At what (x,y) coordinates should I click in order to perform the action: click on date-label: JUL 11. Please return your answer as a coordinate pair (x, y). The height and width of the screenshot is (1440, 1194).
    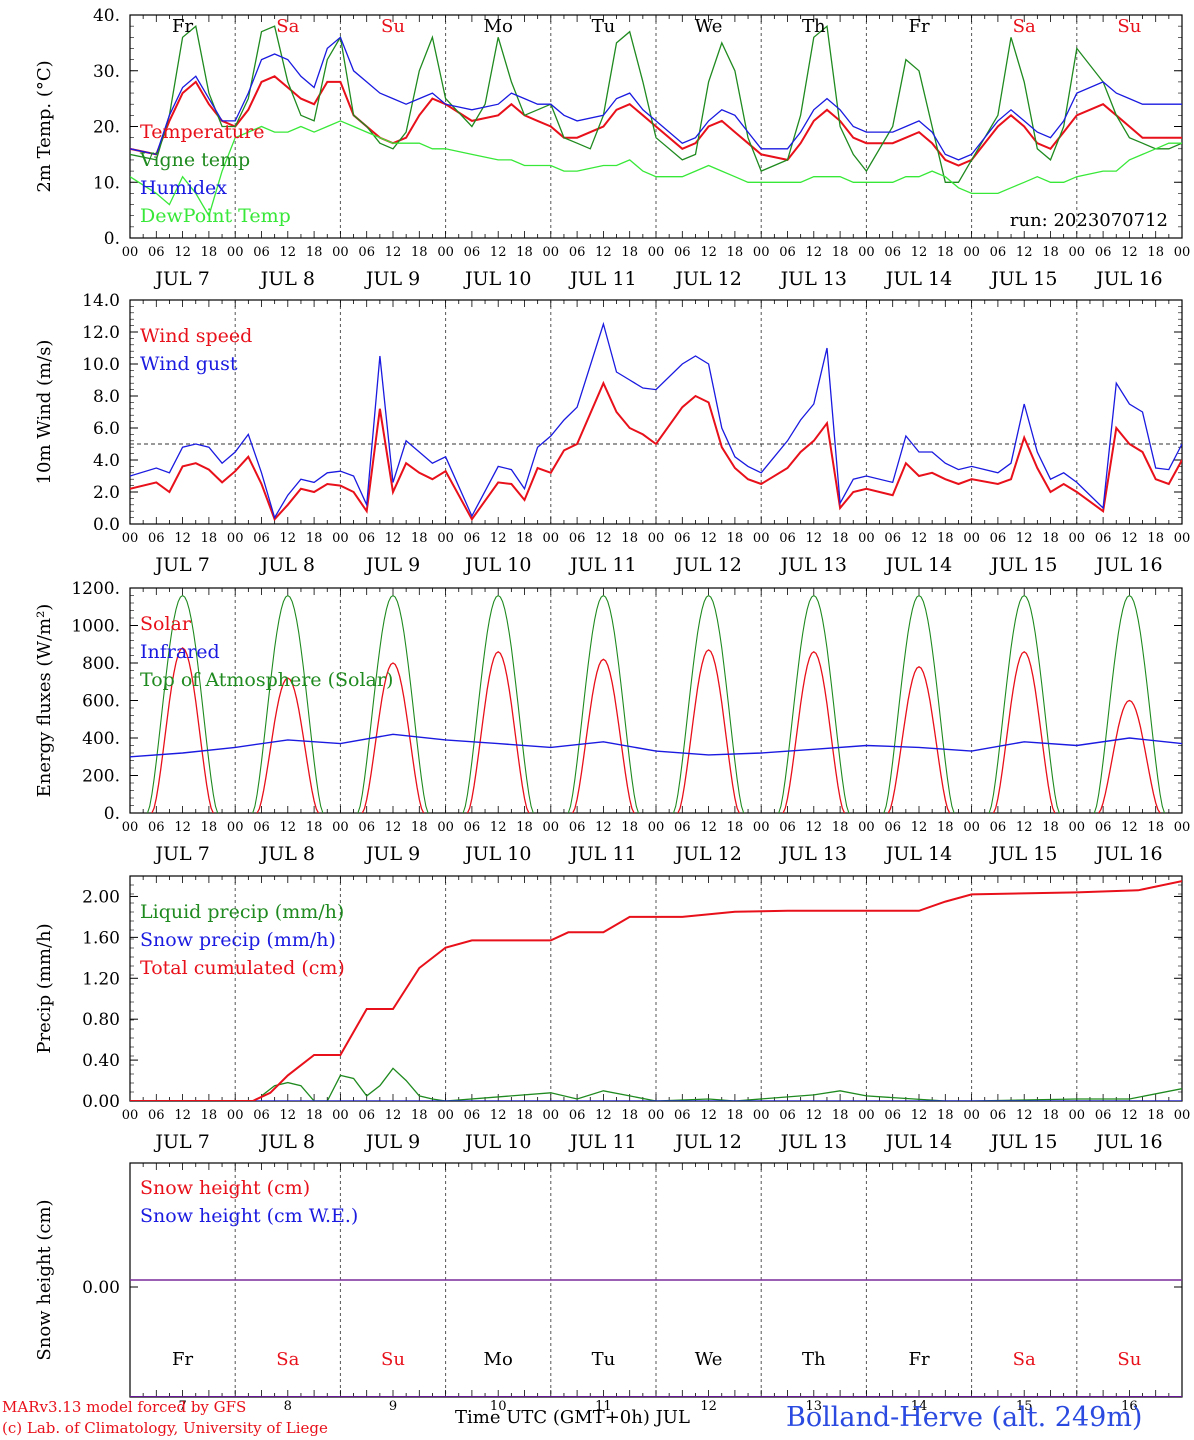
    Looking at the image, I should click on (602, 854).